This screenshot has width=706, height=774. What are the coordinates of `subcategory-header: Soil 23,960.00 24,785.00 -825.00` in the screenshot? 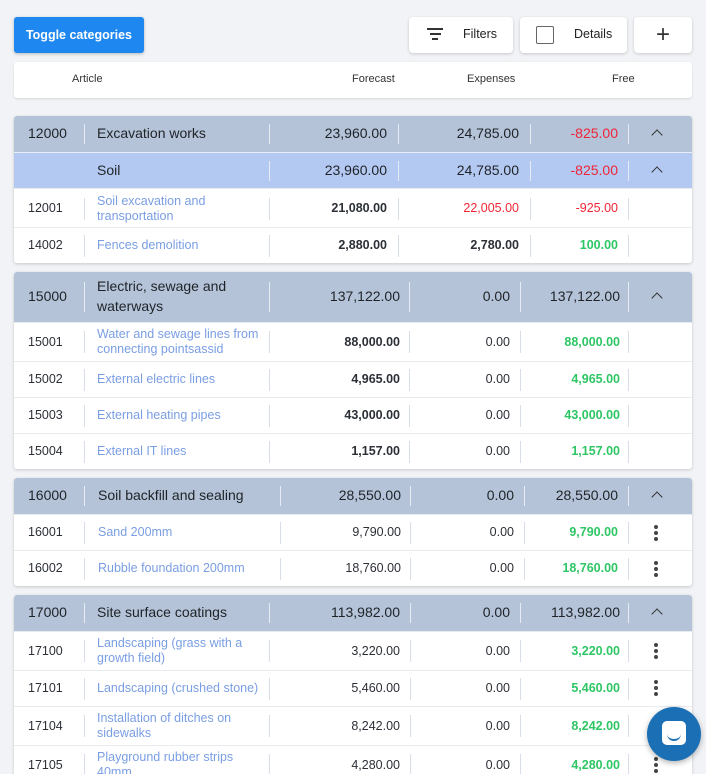 It's located at (353, 170).